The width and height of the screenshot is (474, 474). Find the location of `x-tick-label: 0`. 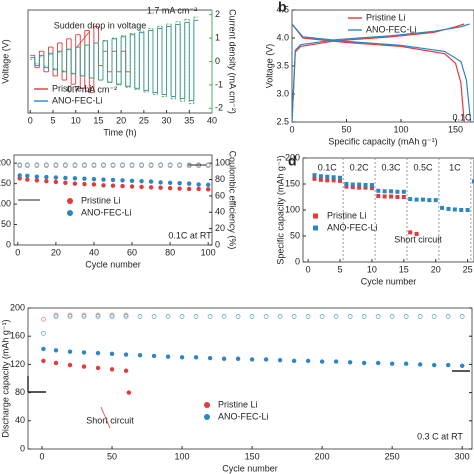

x-tick-label: 0 is located at coordinates (17, 252).